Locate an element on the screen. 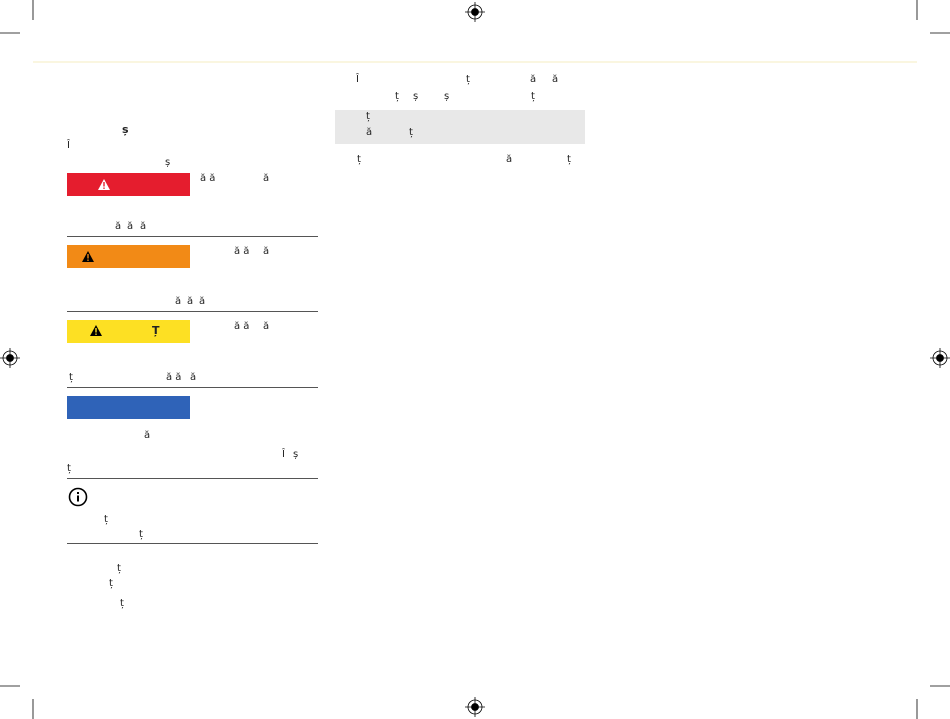 The image size is (950, 719). info-icon is located at coordinates (78, 497).